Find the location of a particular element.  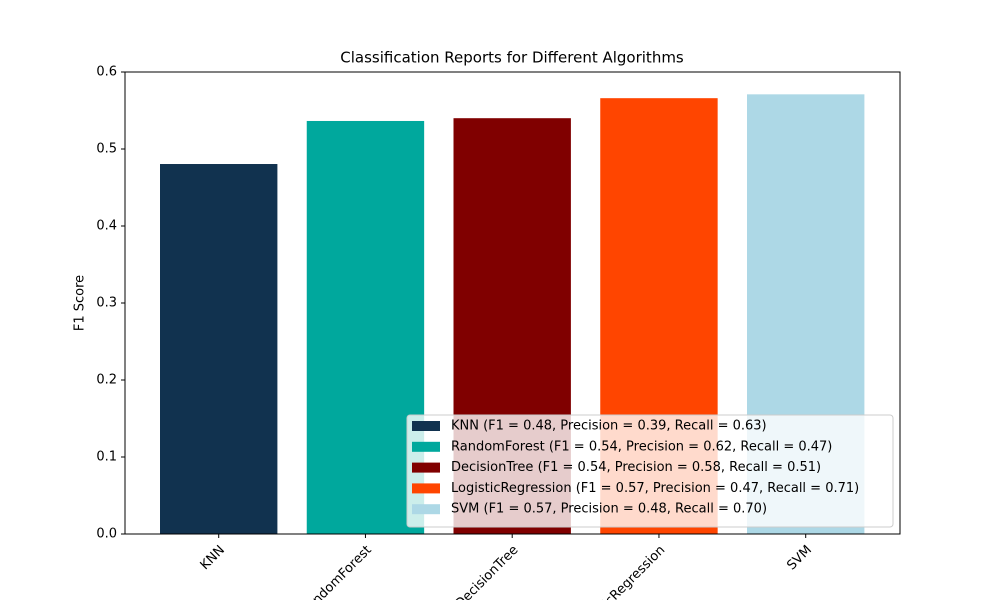

y-tick-label: 0.6 is located at coordinates (106, 72).